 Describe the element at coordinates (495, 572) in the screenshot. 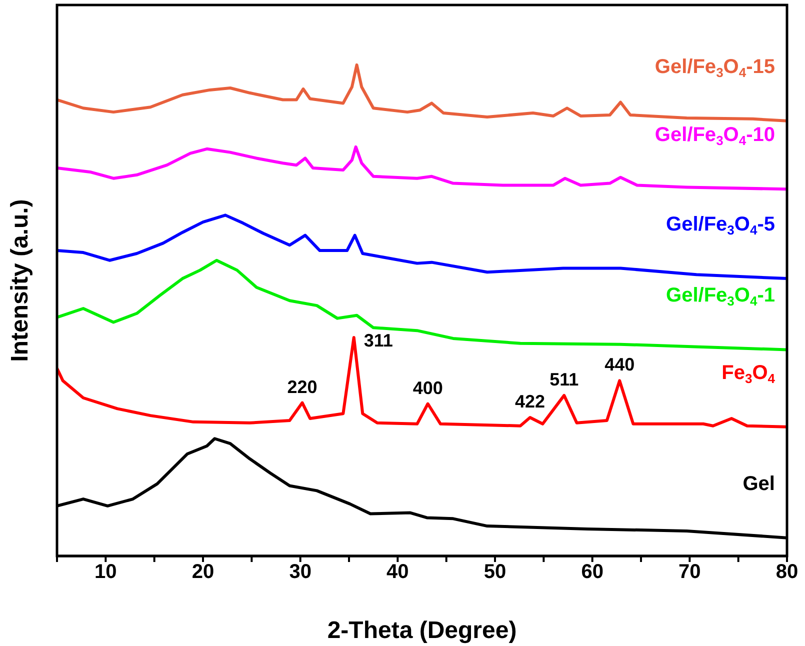

I see `x-tick-label: 50` at that location.